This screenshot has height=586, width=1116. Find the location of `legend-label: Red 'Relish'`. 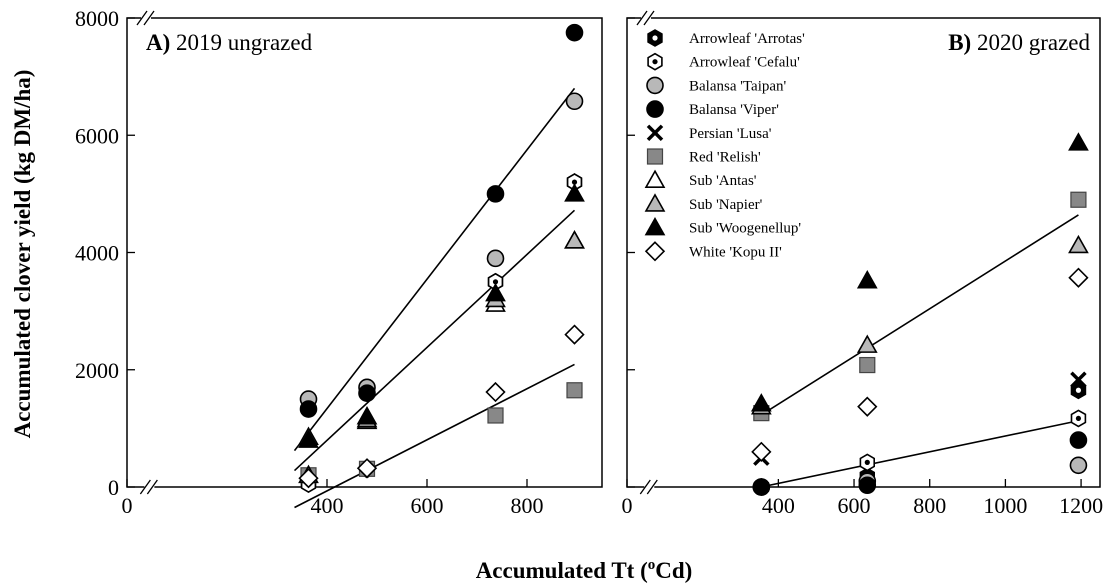

legend-label: Red 'Relish' is located at coordinates (725, 158).